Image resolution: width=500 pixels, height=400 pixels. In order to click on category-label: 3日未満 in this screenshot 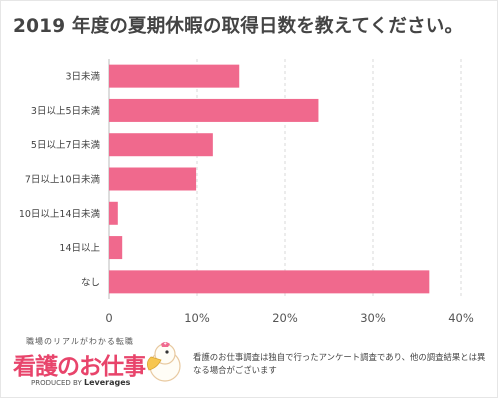, I will do `click(82, 77)`.